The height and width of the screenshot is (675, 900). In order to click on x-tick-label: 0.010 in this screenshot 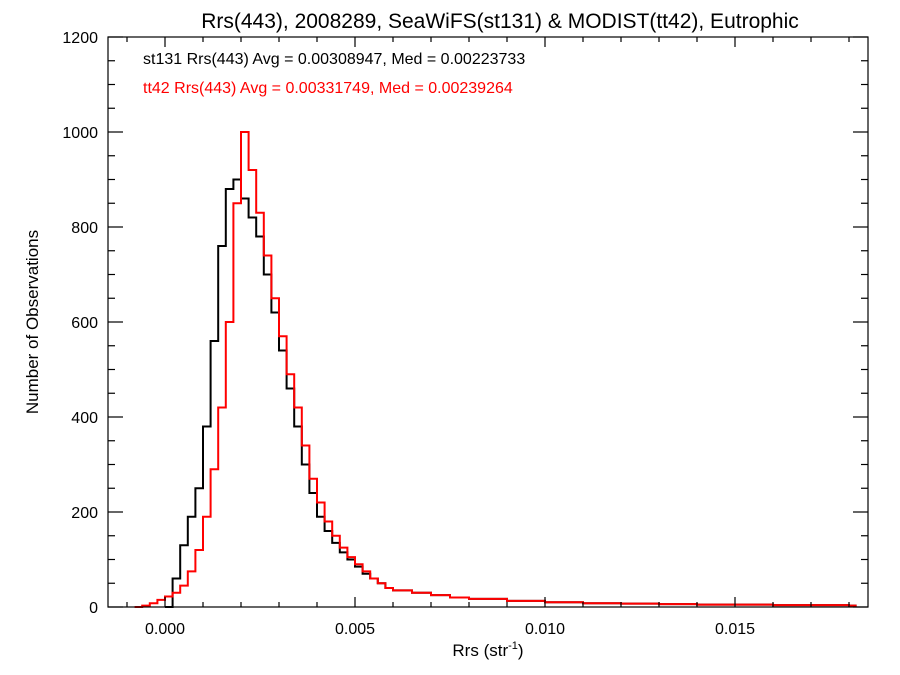, I will do `click(545, 629)`.